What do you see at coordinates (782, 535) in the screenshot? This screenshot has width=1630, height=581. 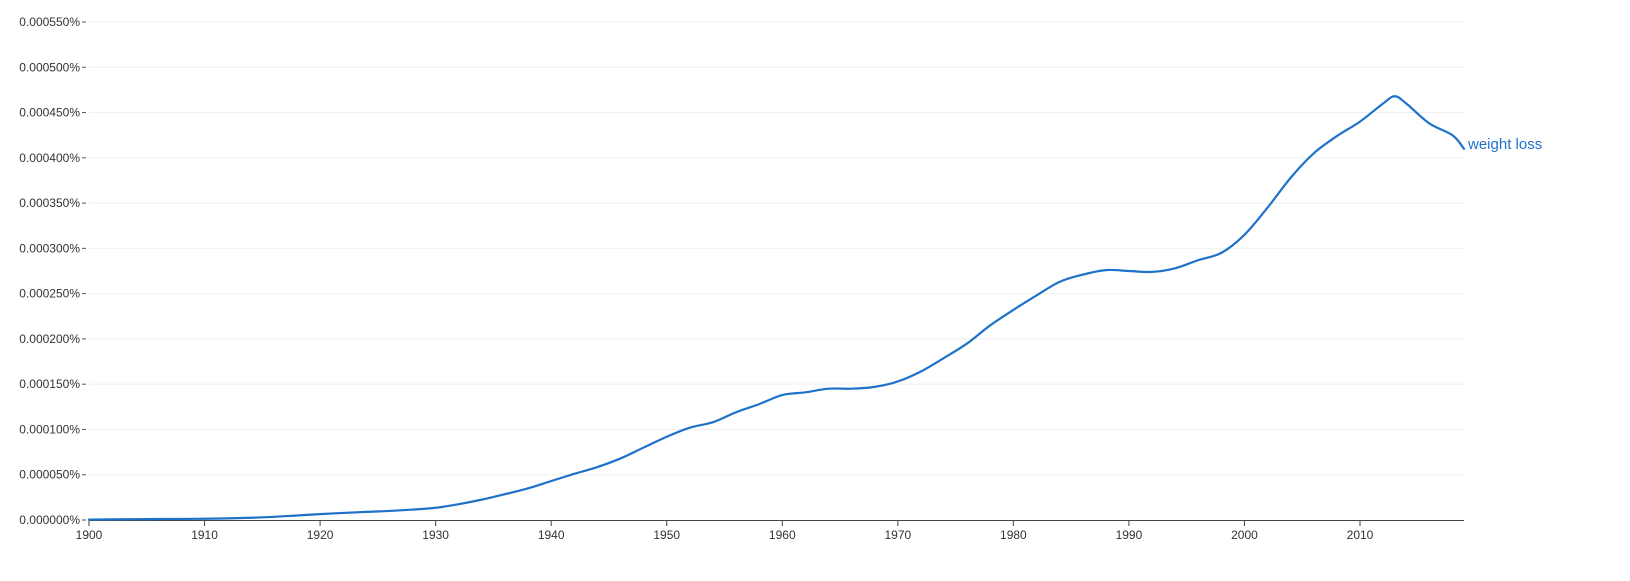 I see `x-tick-label: 1960` at bounding box center [782, 535].